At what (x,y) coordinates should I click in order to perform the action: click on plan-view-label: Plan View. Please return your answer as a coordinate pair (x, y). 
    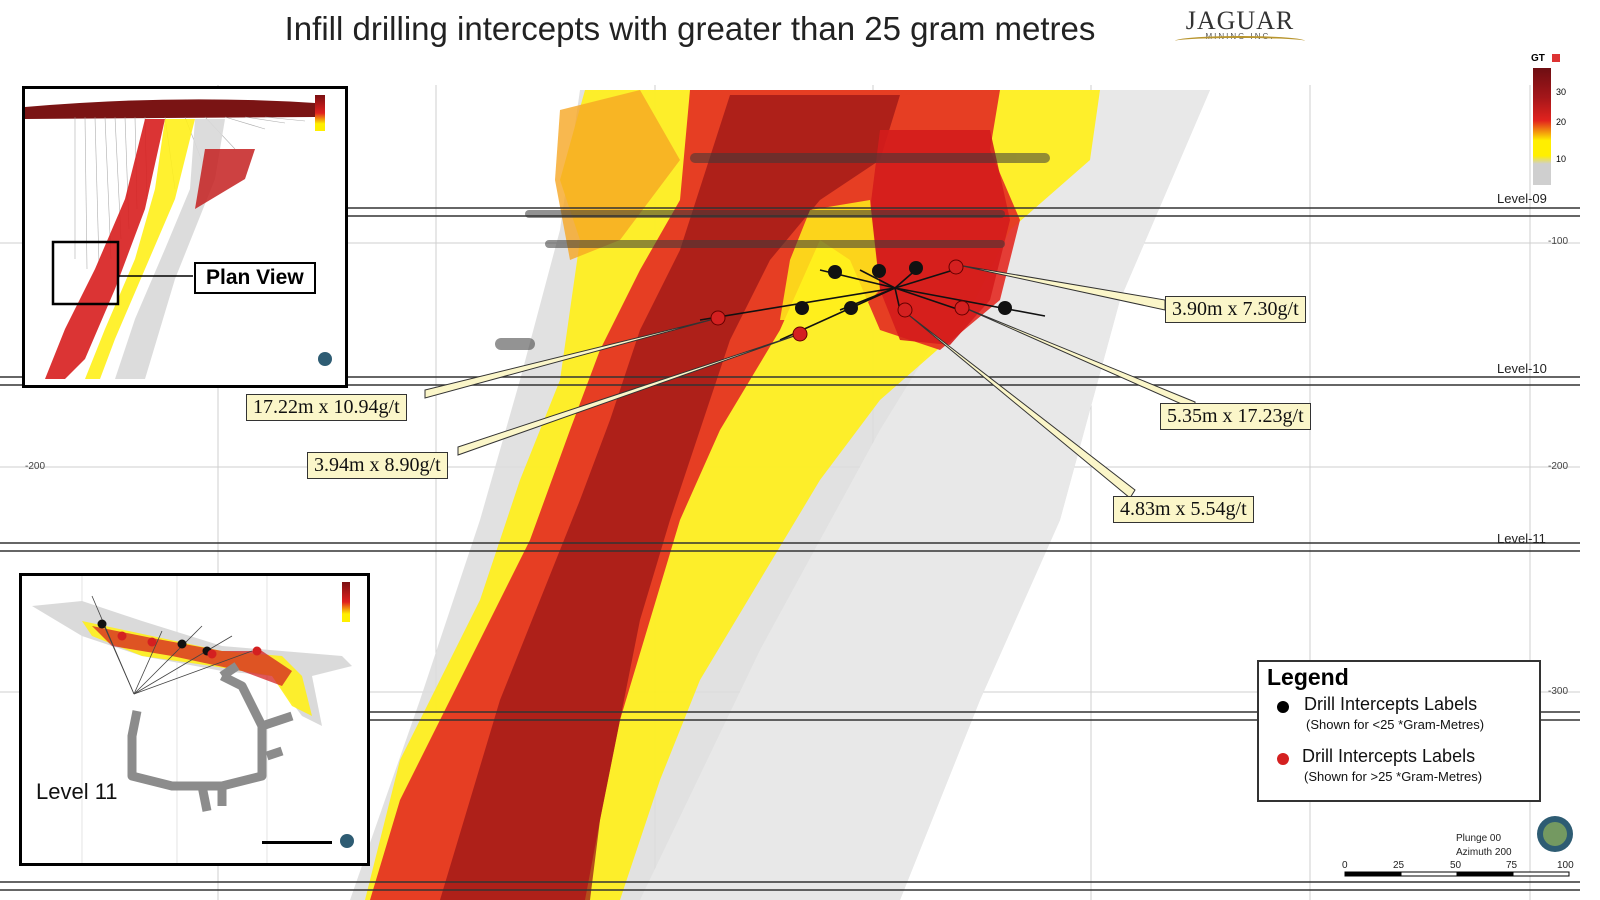
    Looking at the image, I should click on (255, 278).